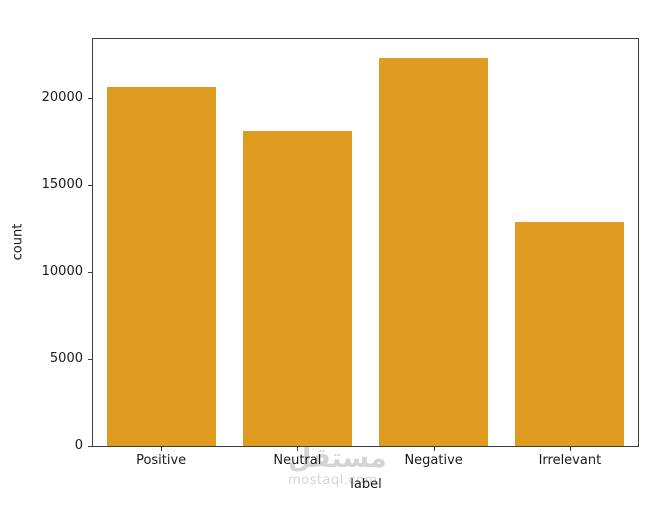 The width and height of the screenshot is (663, 506). I want to click on x-tick-neutral, so click(298, 449).